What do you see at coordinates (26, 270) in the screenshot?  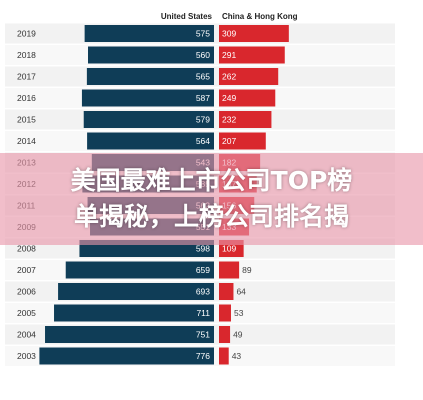 I see `year-label: 2007` at bounding box center [26, 270].